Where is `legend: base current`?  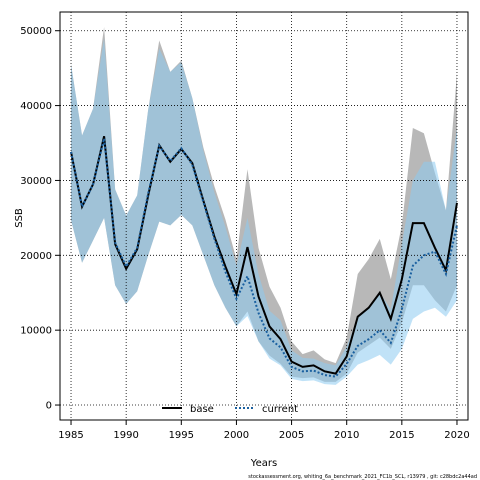 legend: base current is located at coordinates (230, 409).